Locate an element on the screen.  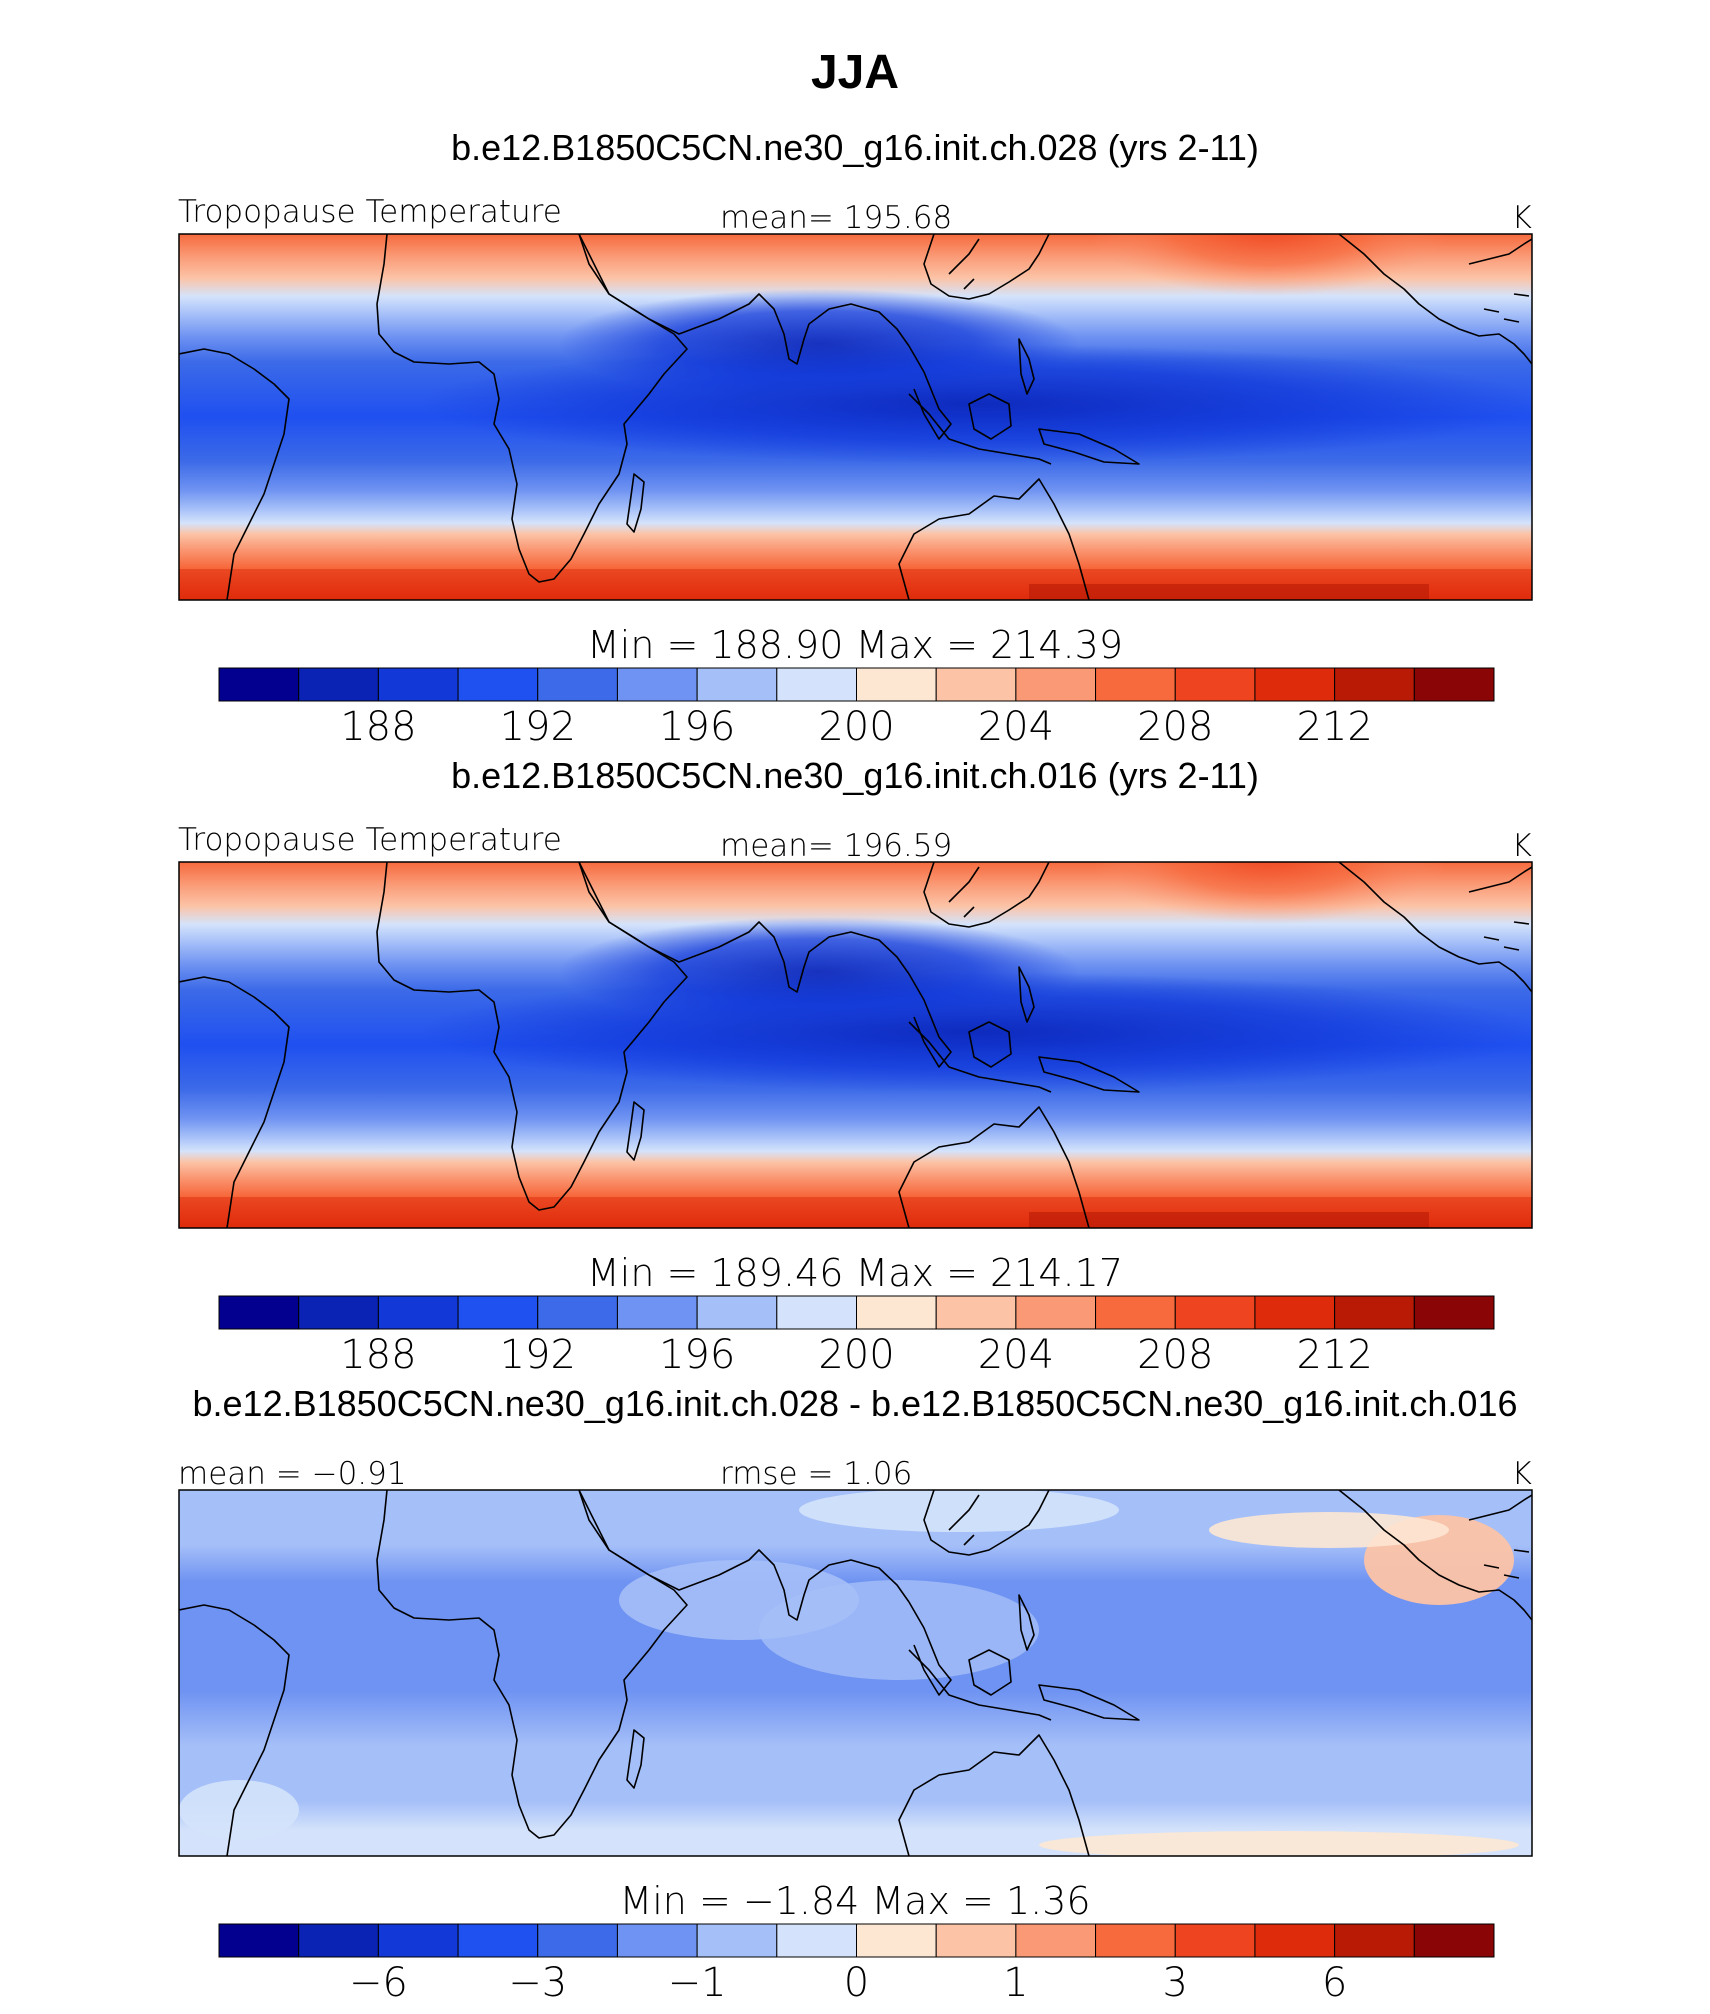
colorbar-tick-label: 1 is located at coordinates (1015, 1983).